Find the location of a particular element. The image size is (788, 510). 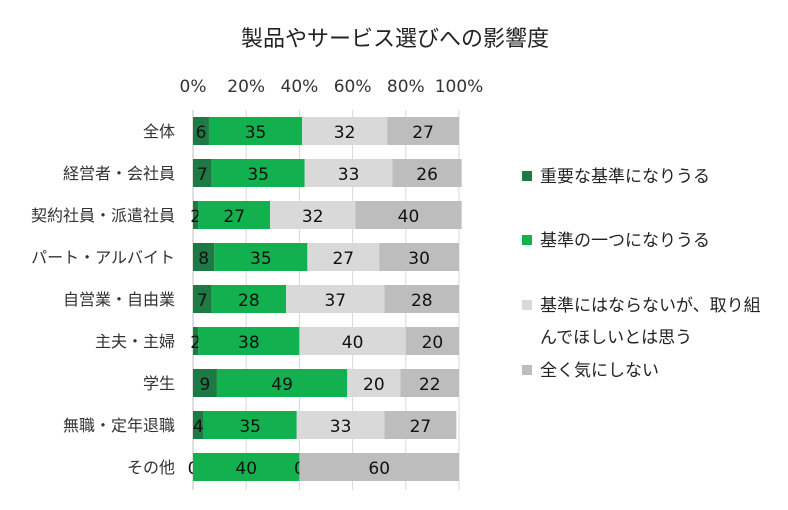

data-label: 49 is located at coordinates (282, 385).